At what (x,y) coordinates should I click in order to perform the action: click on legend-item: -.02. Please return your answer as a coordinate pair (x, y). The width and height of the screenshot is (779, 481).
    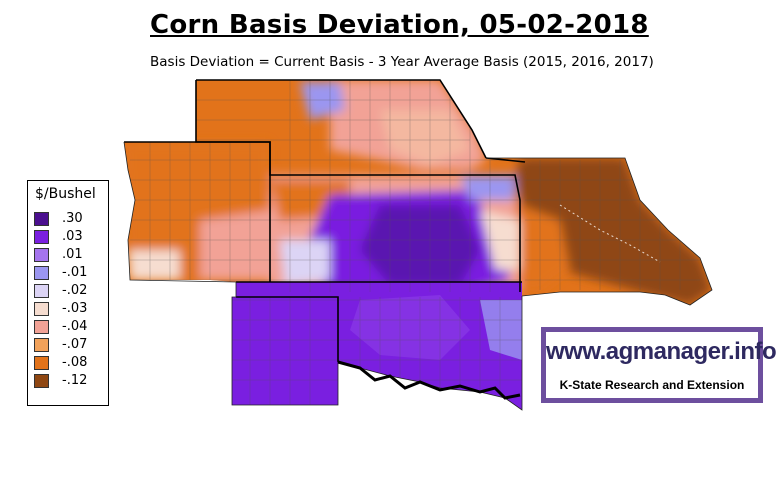
    Looking at the image, I should click on (70, 291).